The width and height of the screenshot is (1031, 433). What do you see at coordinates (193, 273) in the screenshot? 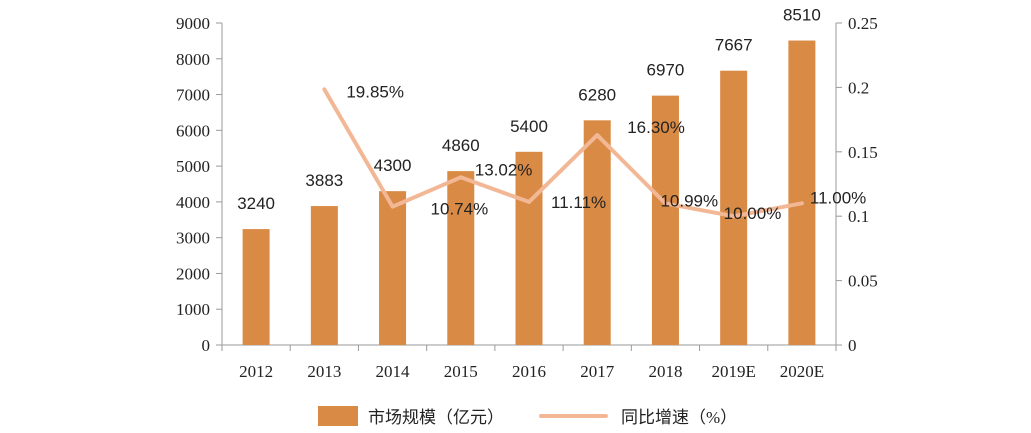
I see `y-left-tick-label: 2000` at bounding box center [193, 273].